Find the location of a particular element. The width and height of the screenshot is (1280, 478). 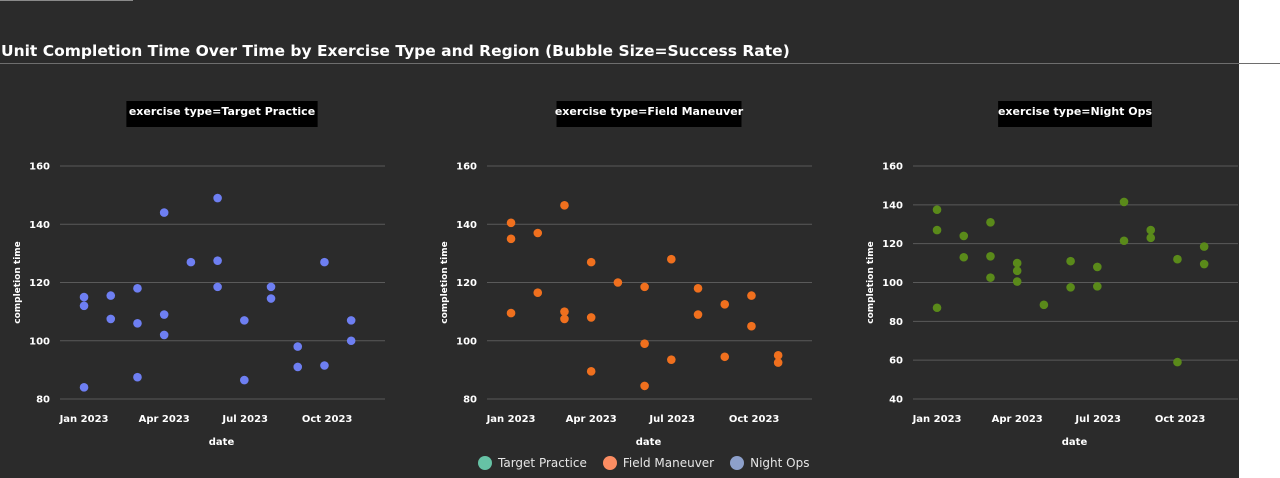

legend-label: Target Practice is located at coordinates (542, 463).